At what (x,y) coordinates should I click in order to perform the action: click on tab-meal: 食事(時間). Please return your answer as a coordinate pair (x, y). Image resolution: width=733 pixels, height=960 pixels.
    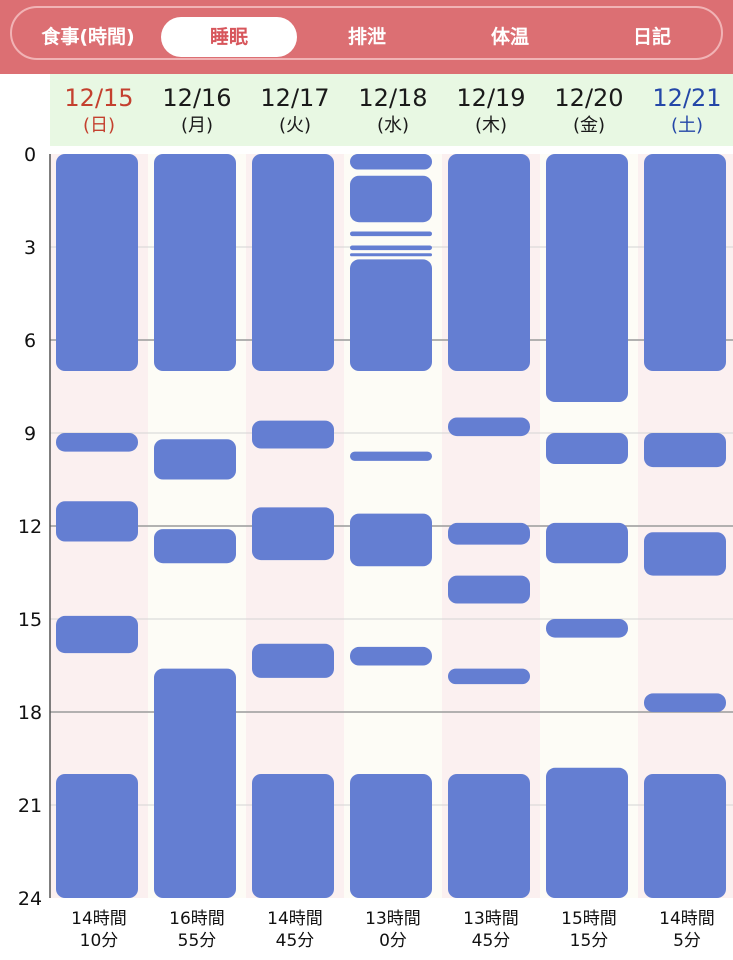
    Looking at the image, I should click on (88, 37).